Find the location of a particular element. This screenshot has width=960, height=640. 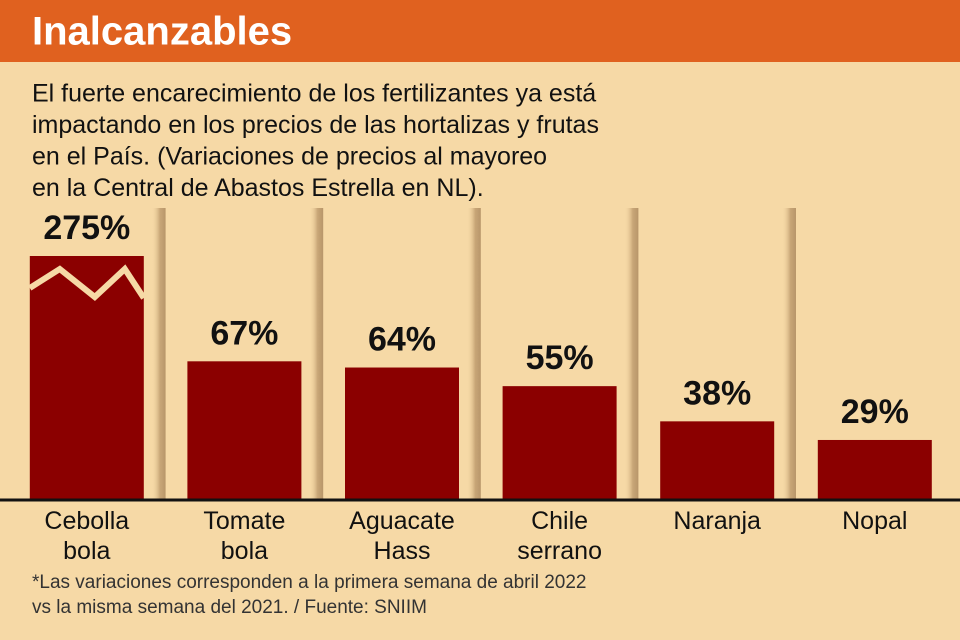

x-tick-label: Tomate bola is located at coordinates (244, 536).